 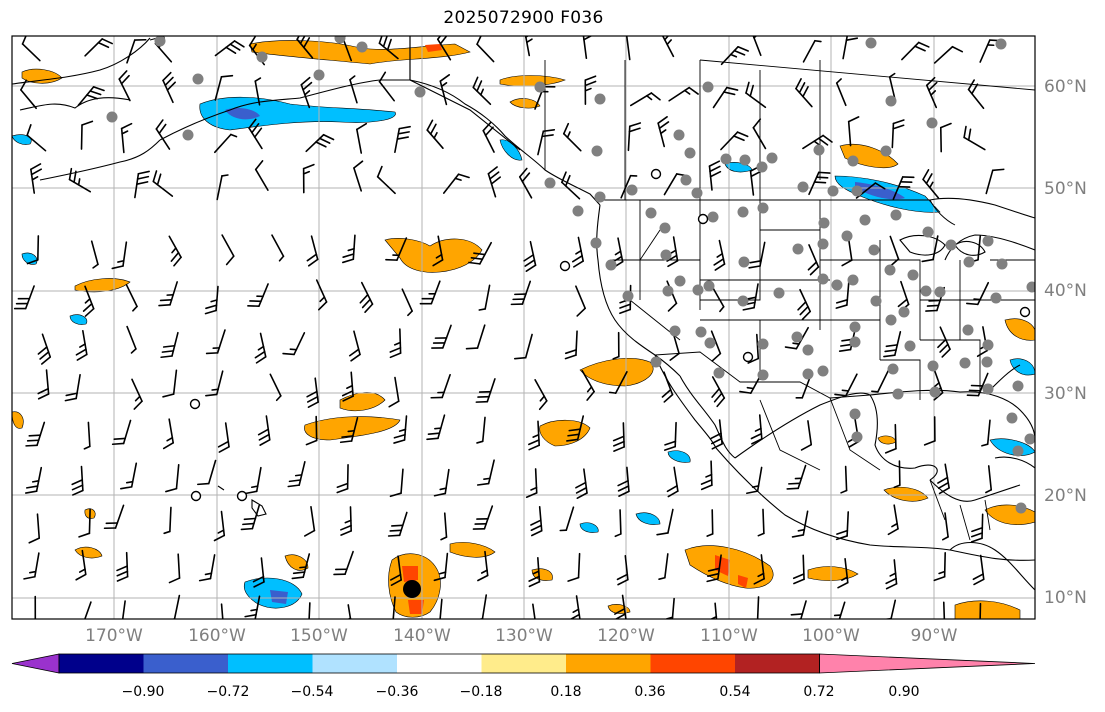 What do you see at coordinates (819, 692) in the screenshot?
I see `colorbar-tick-label: 0.72` at bounding box center [819, 692].